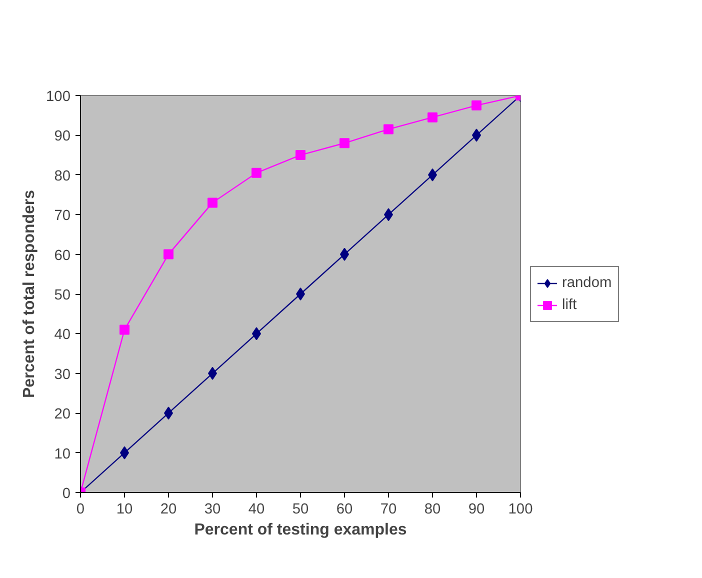  What do you see at coordinates (62, 296) in the screenshot?
I see `y-tick-label: 50` at bounding box center [62, 296].